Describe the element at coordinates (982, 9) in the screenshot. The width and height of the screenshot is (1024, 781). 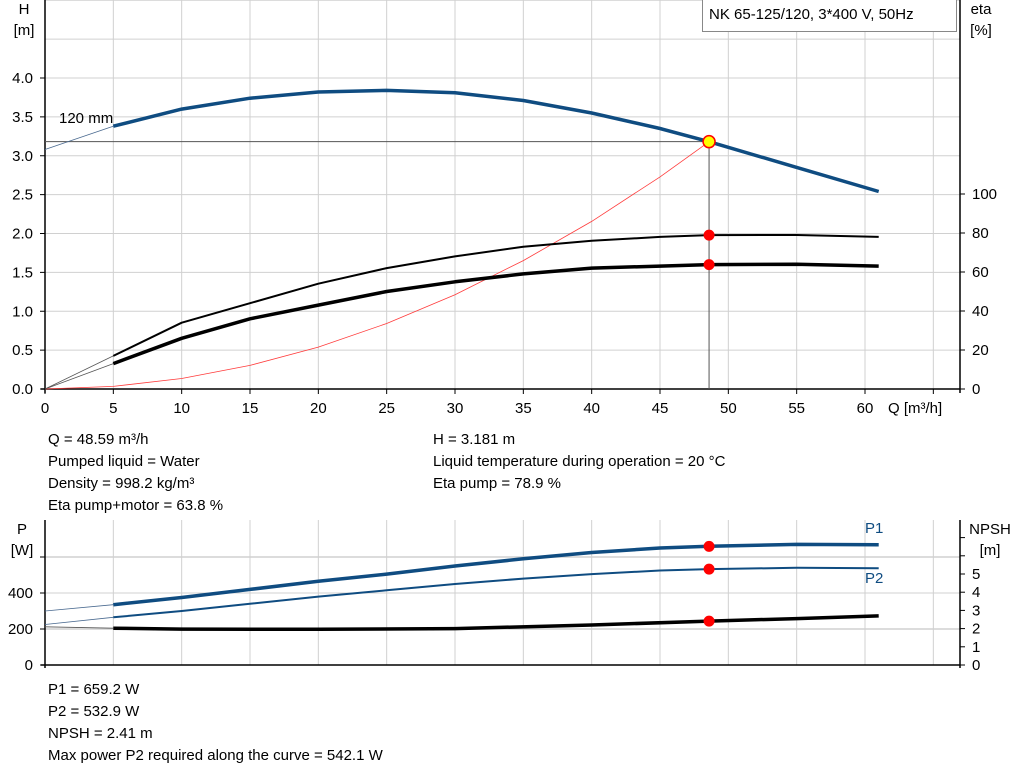
I see `y2-axis-label: eta` at that location.